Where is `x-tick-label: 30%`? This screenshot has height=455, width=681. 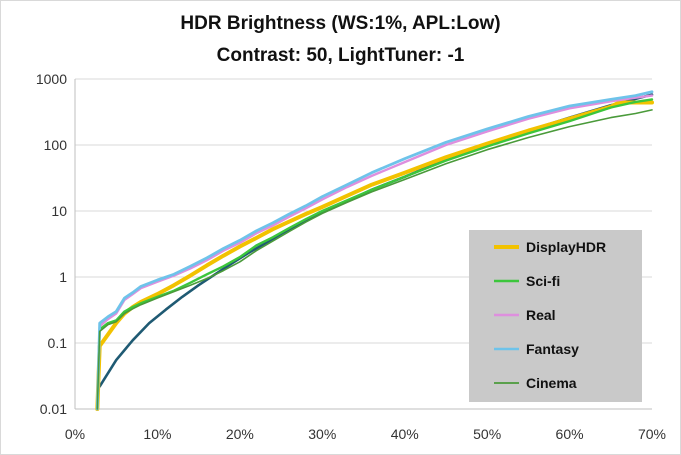
x-tick-label: 30% is located at coordinates (322, 434).